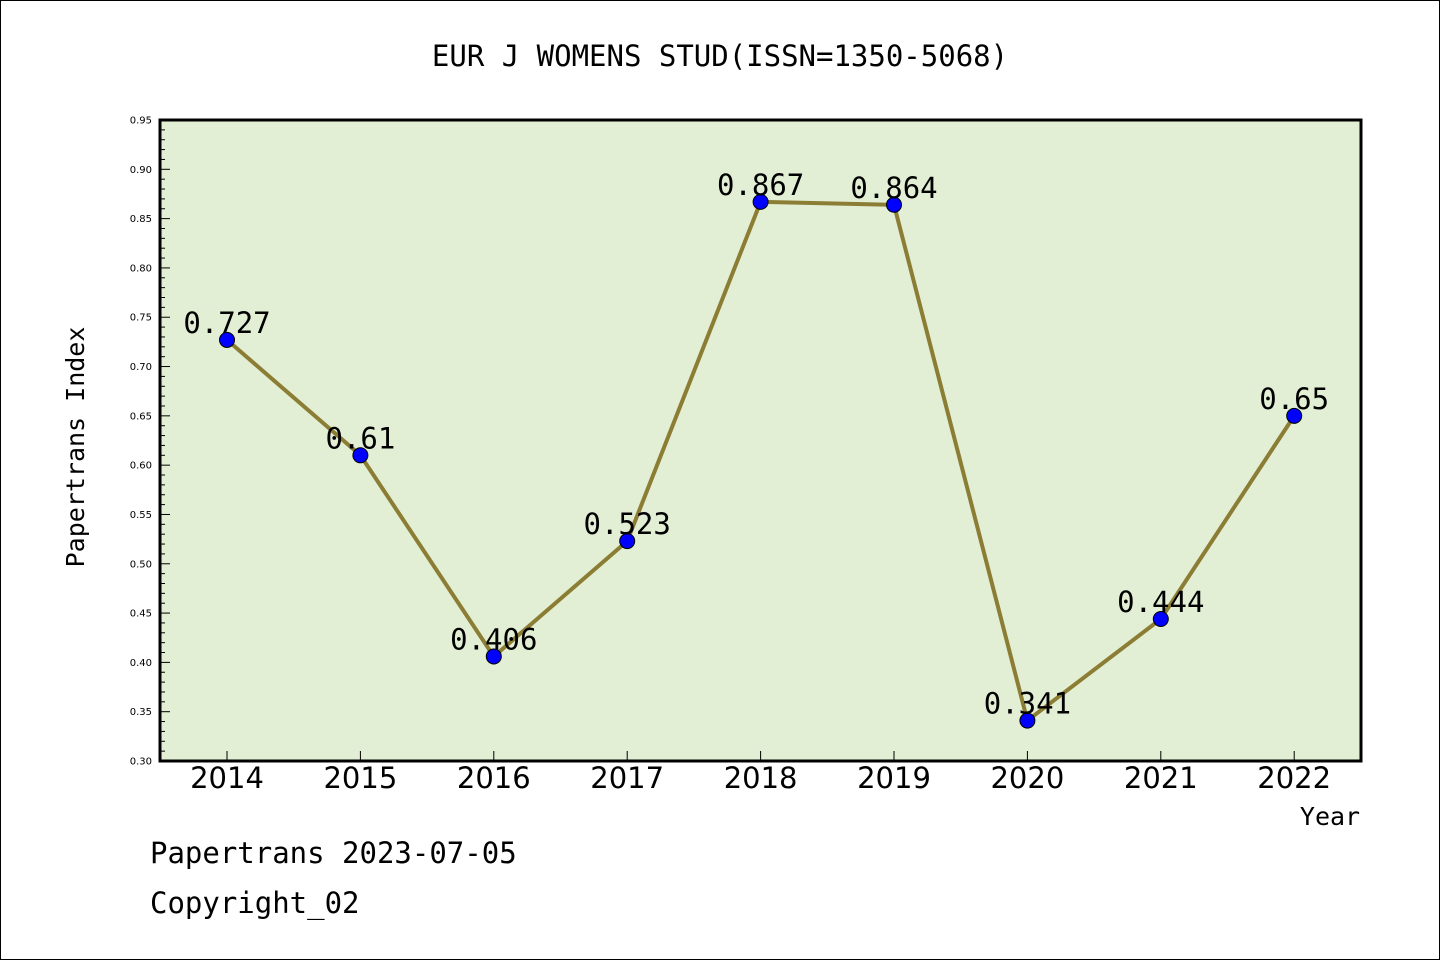 This screenshot has height=960, width=1440. What do you see at coordinates (893, 188) in the screenshot?
I see `data-label: 0.864` at bounding box center [893, 188].